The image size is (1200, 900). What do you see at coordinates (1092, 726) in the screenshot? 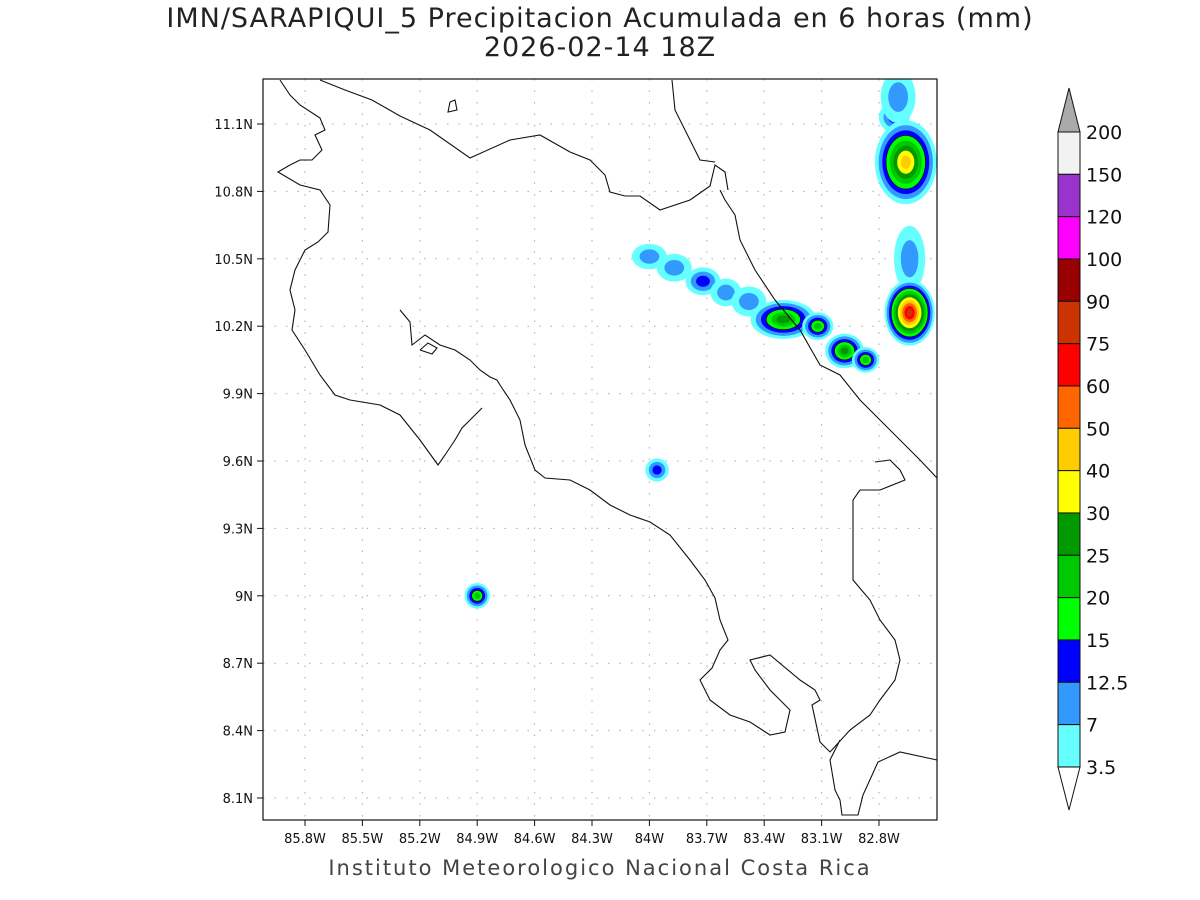
I see `colorbar-label: 7` at bounding box center [1092, 726].